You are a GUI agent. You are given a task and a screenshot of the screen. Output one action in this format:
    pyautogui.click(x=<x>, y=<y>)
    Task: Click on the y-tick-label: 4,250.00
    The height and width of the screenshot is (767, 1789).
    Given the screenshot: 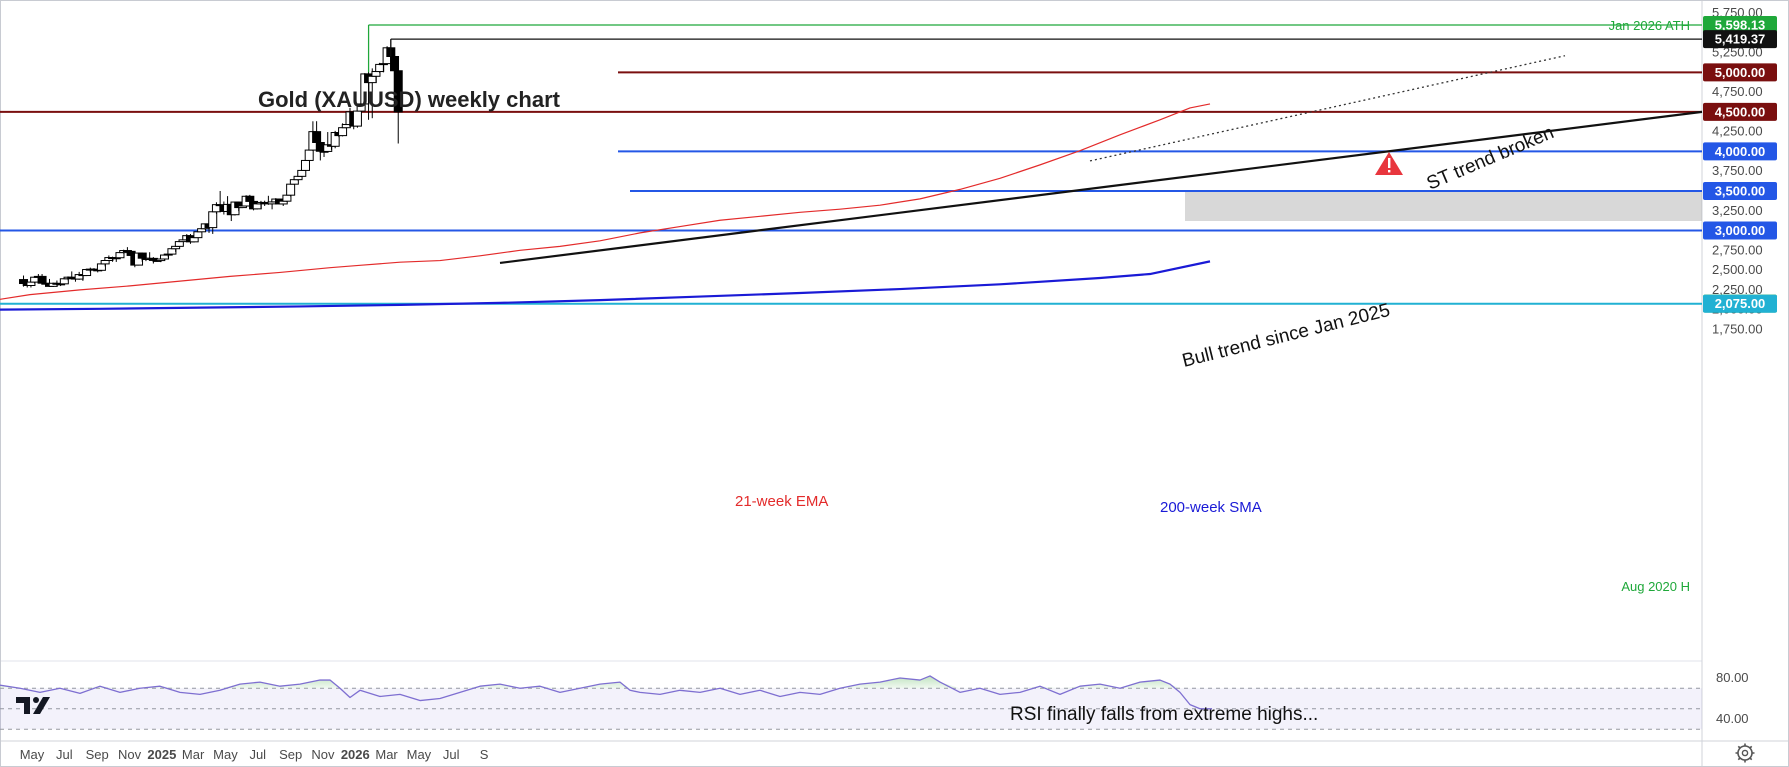 What is the action you would take?
    pyautogui.click(x=1737, y=131)
    